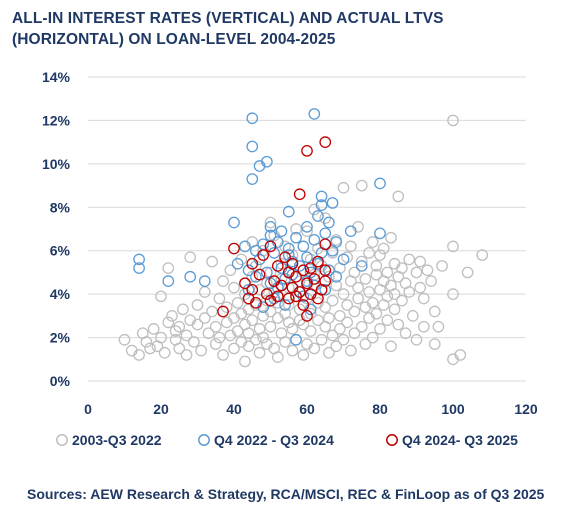  I want to click on x-tick-label: 120, so click(526, 409).